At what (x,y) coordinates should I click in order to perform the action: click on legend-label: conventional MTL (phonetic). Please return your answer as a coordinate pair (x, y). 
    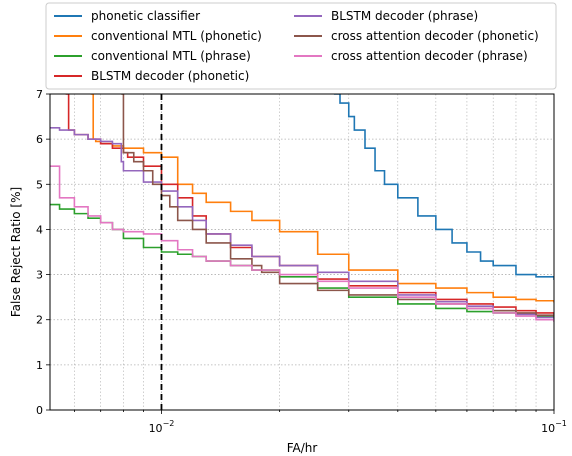
    Looking at the image, I should click on (176, 36).